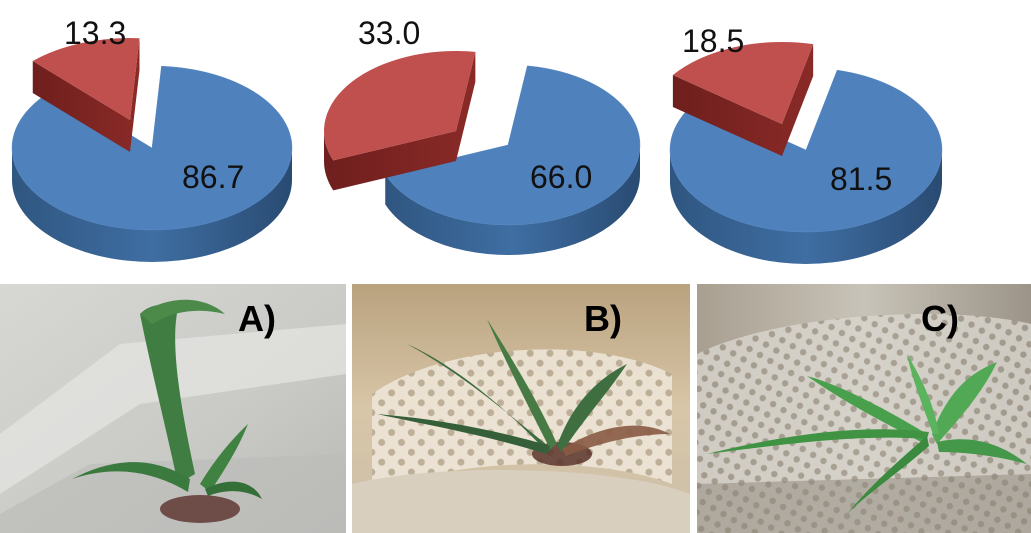 Image resolution: width=1031 pixels, height=533 pixels. I want to click on pie-2-slice-main-top, so click(512, 145).